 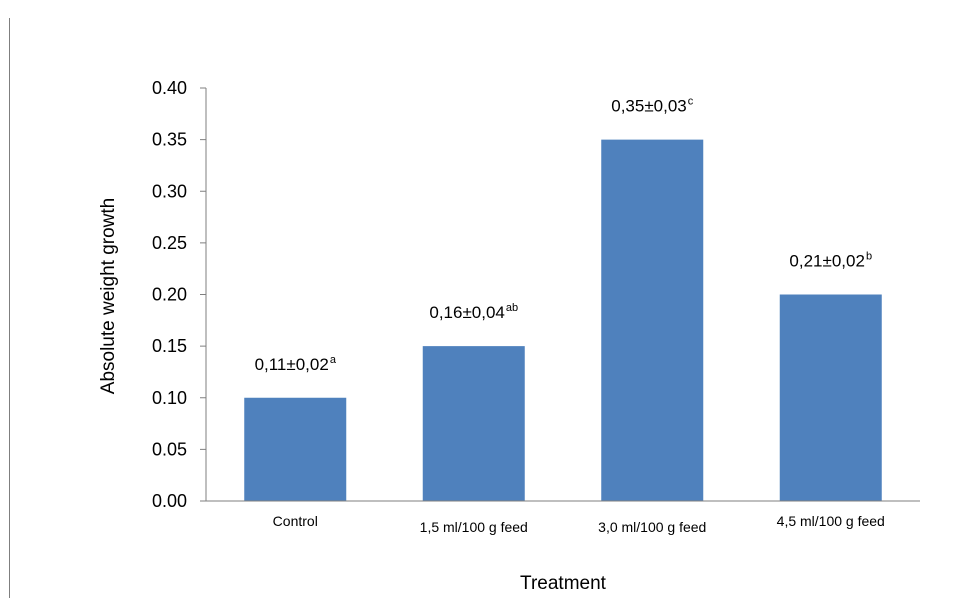 What do you see at coordinates (473, 312) in the screenshot?
I see `data-label: 0,16±0,04ab` at bounding box center [473, 312].